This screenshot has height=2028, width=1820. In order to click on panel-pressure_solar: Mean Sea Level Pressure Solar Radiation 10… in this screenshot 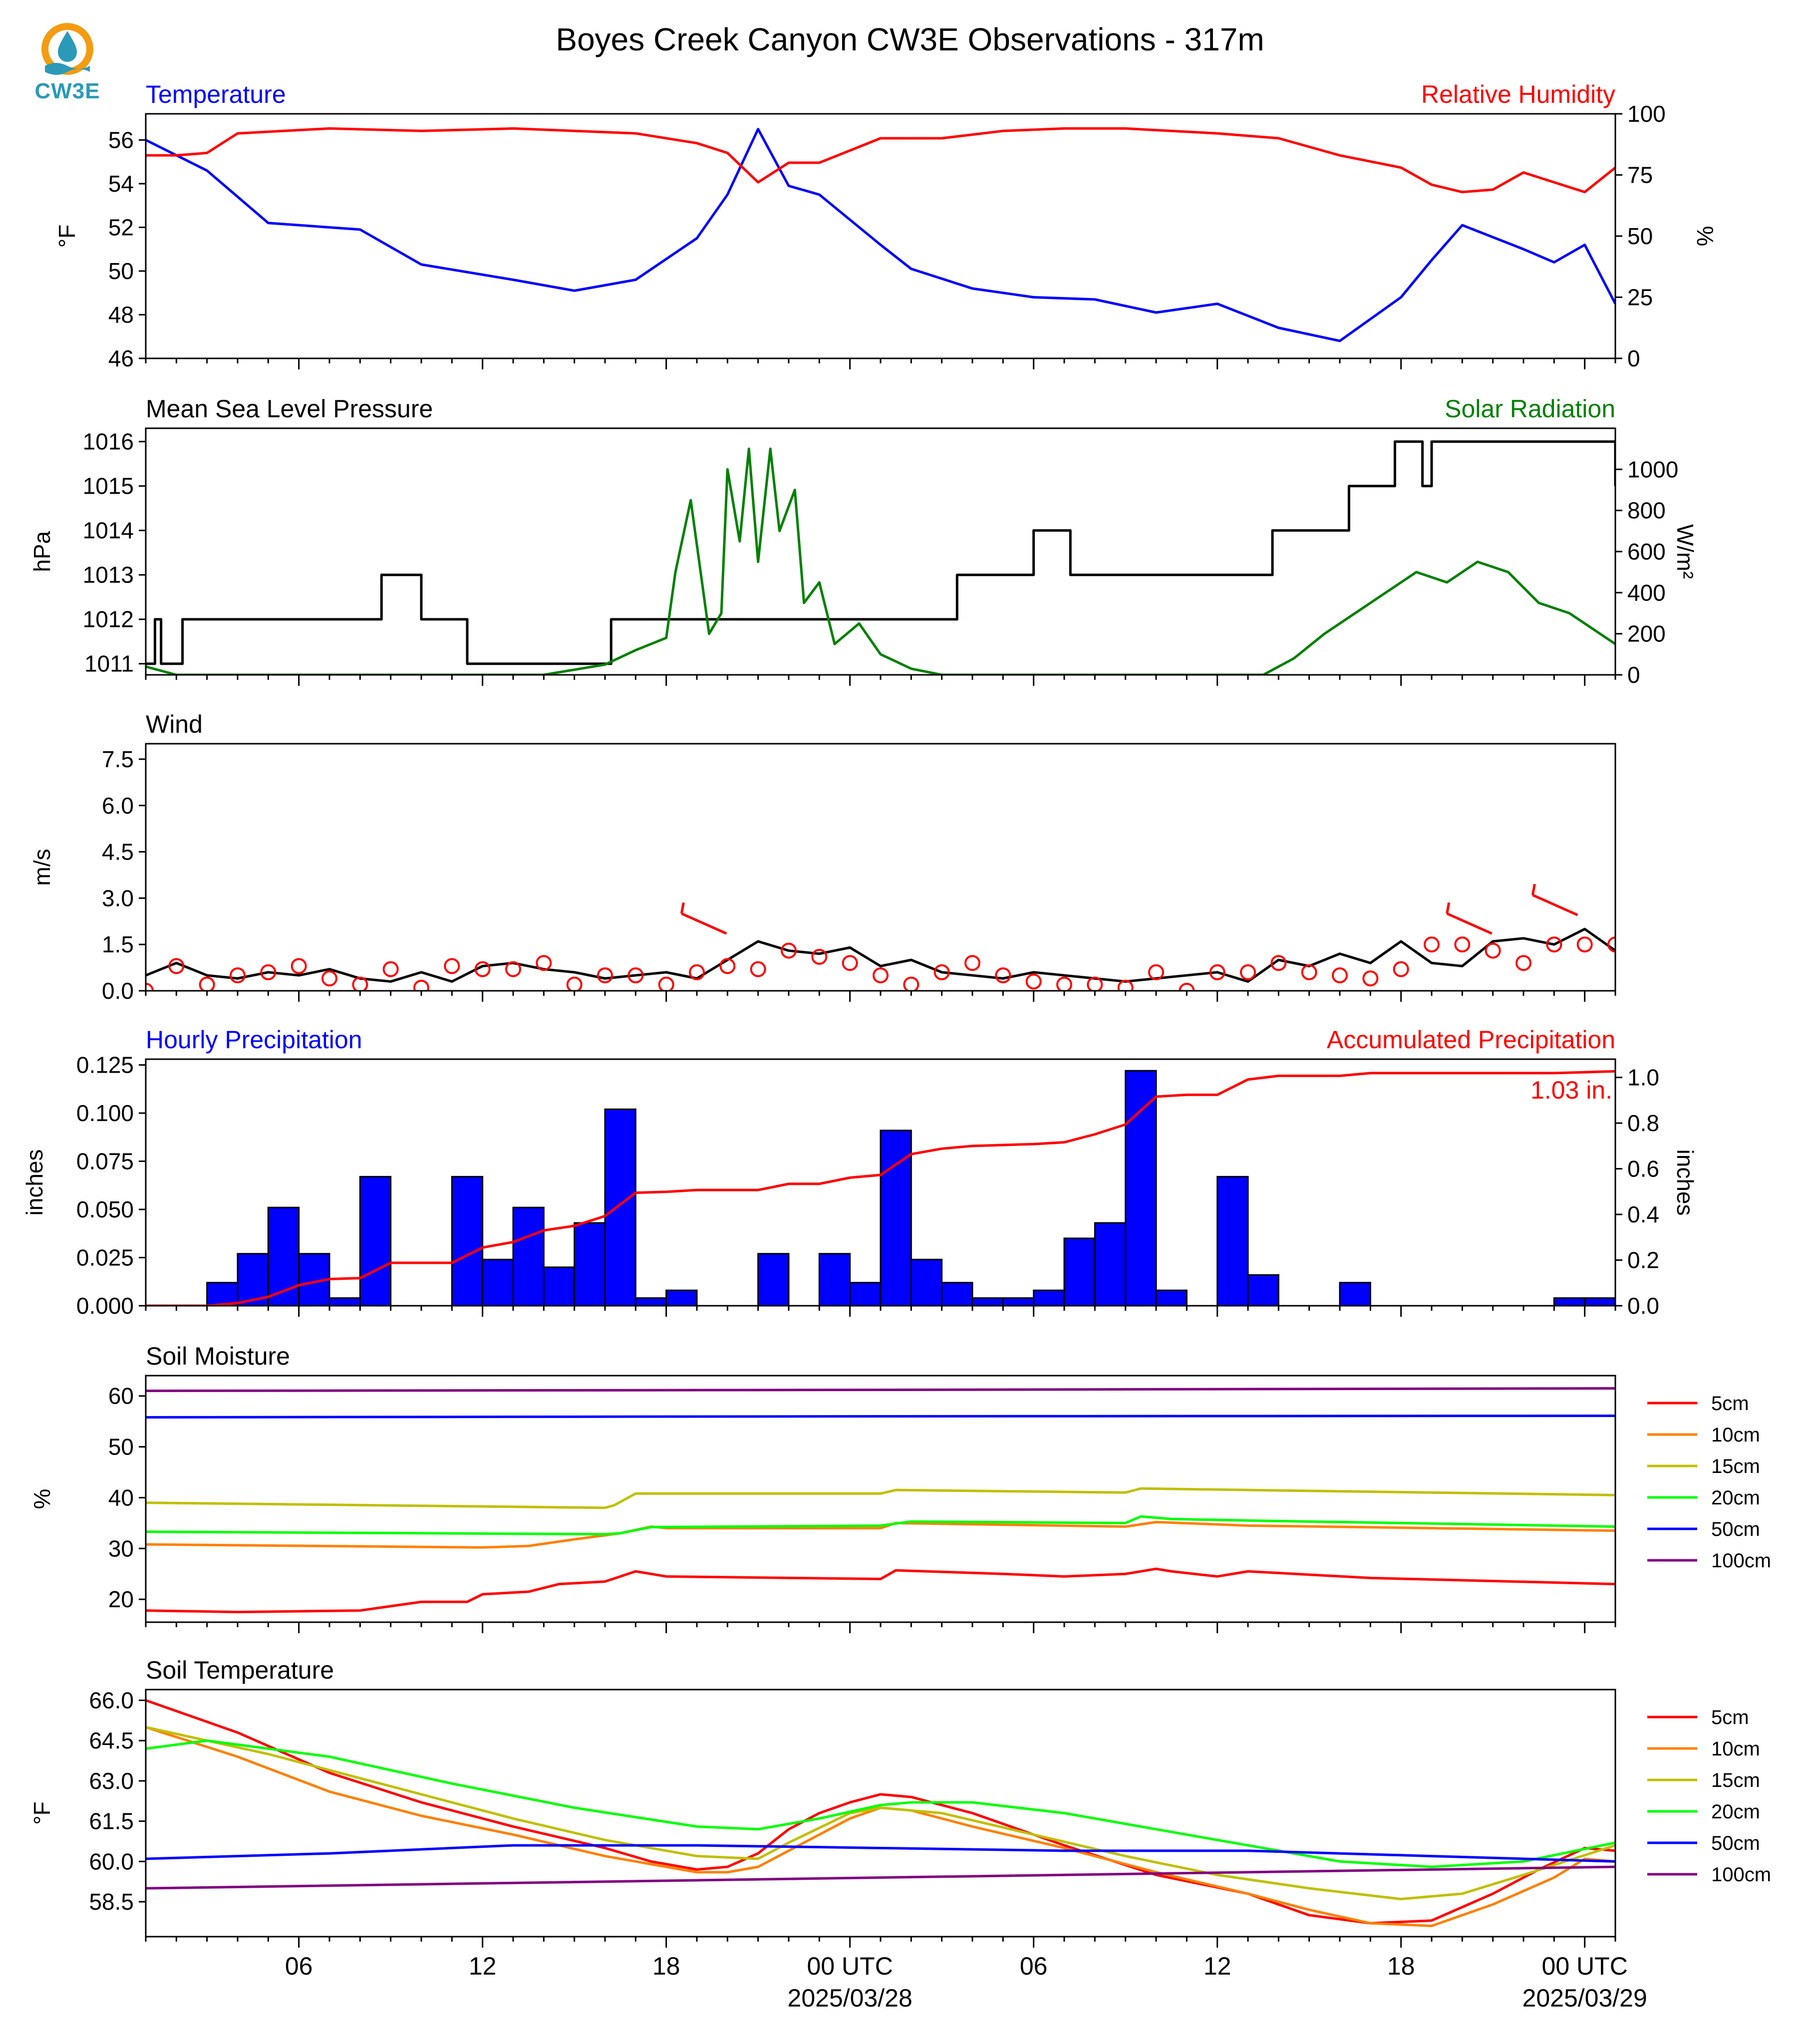, I will do `click(863, 541)`.